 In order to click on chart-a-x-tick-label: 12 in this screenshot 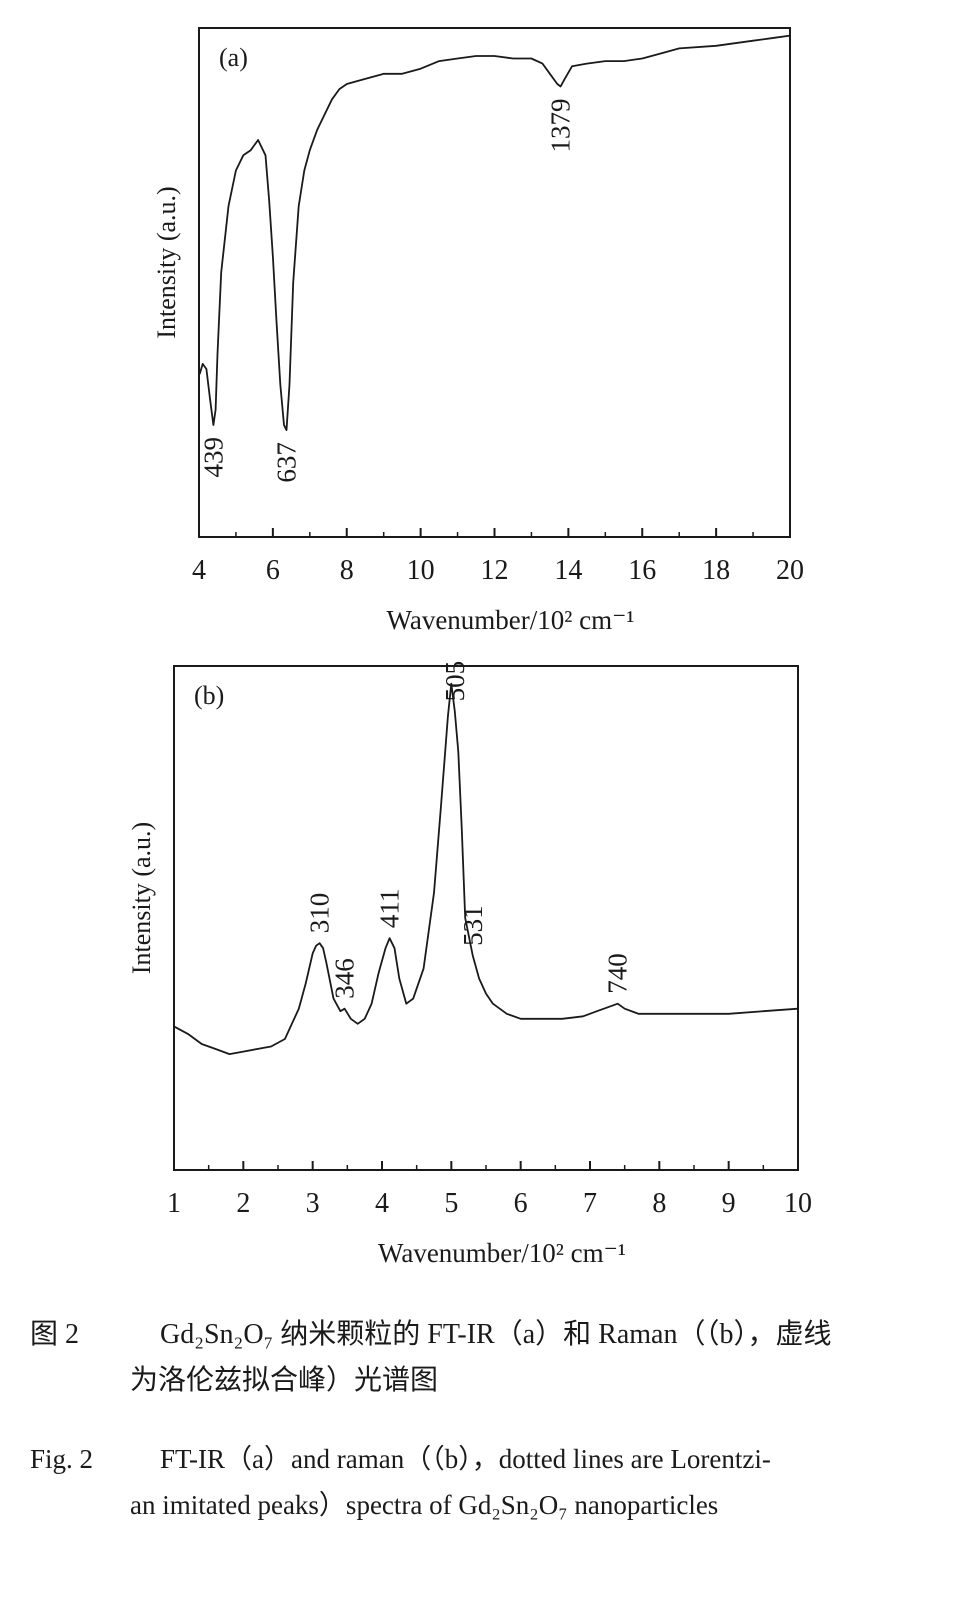, I will do `click(495, 570)`.